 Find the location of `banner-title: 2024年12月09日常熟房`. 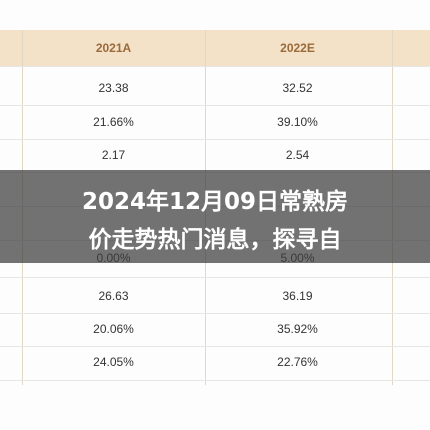

banner-title: 2024年12月09日常熟房 is located at coordinates (215, 202).